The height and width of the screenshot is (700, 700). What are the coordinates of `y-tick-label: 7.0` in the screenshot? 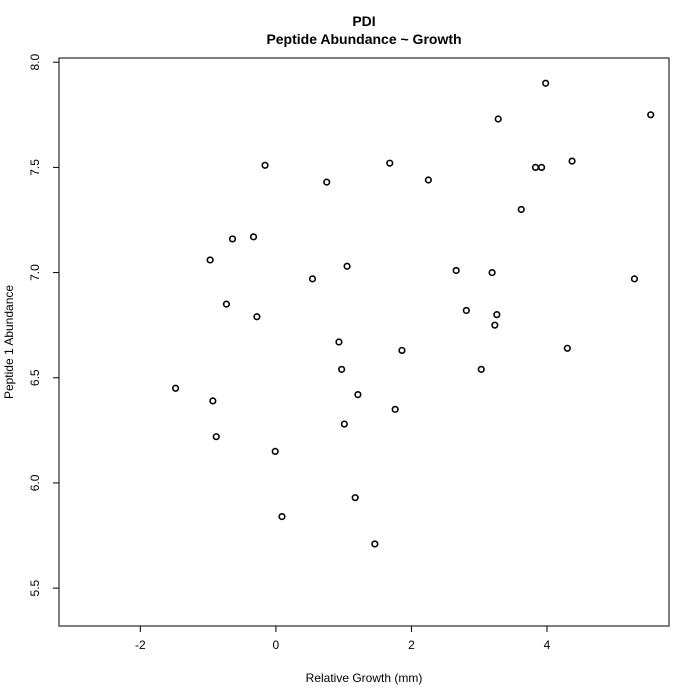 It's located at (35, 272).